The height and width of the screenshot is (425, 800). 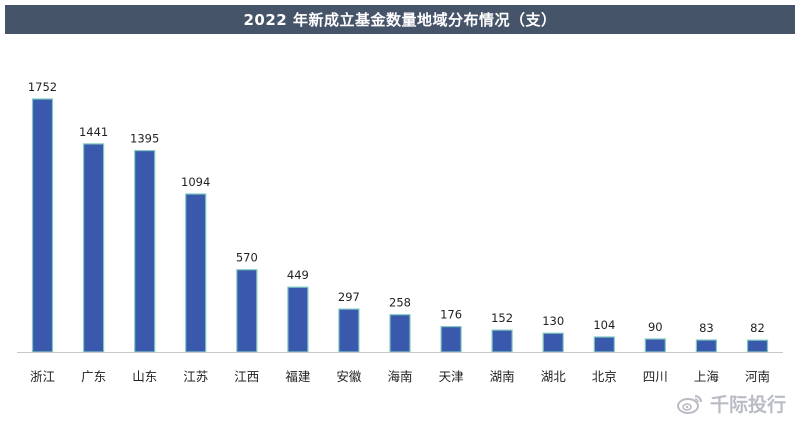 I want to click on value-label: 130, so click(x=553, y=321).